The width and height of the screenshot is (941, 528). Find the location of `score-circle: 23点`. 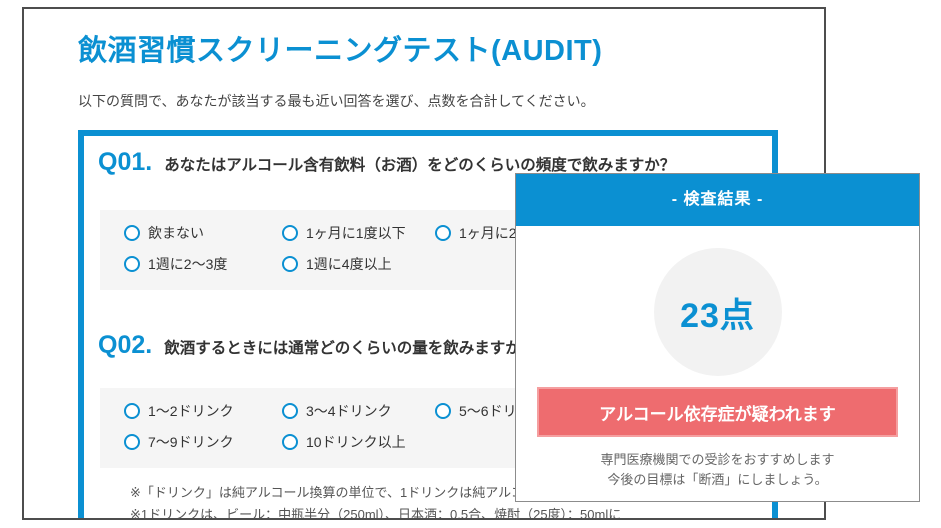

score-circle: 23点 is located at coordinates (717, 312).